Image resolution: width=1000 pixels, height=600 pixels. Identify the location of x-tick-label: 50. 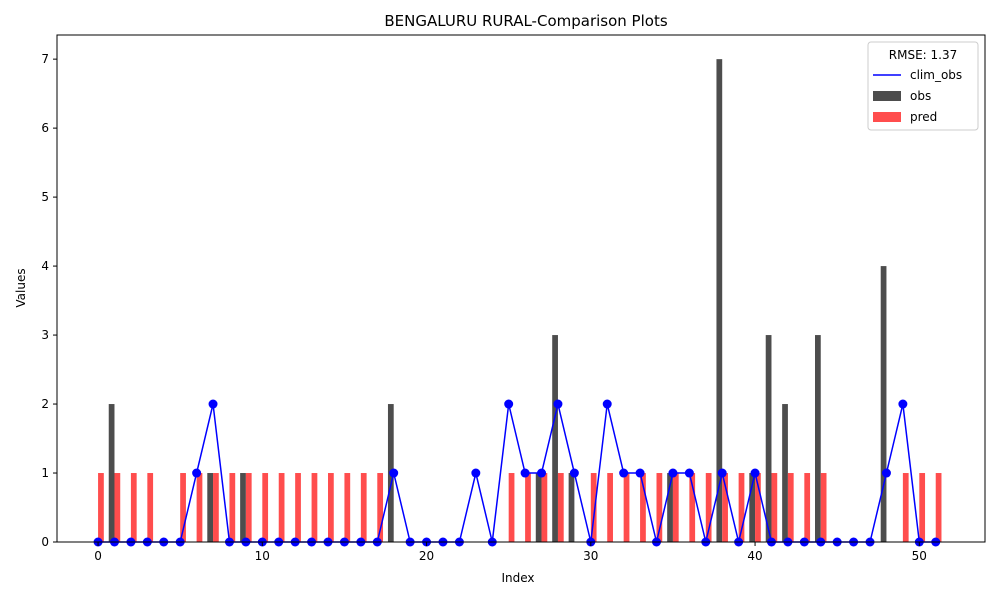
(919, 556).